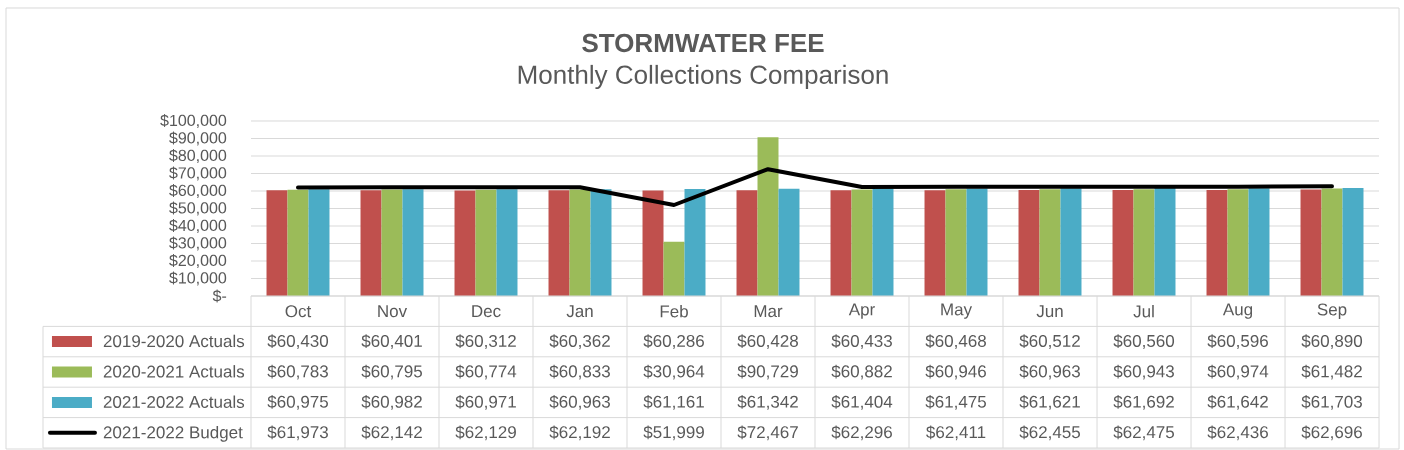  Describe the element at coordinates (1143, 372) in the screenshot. I see `data-label: $60,943` at that location.